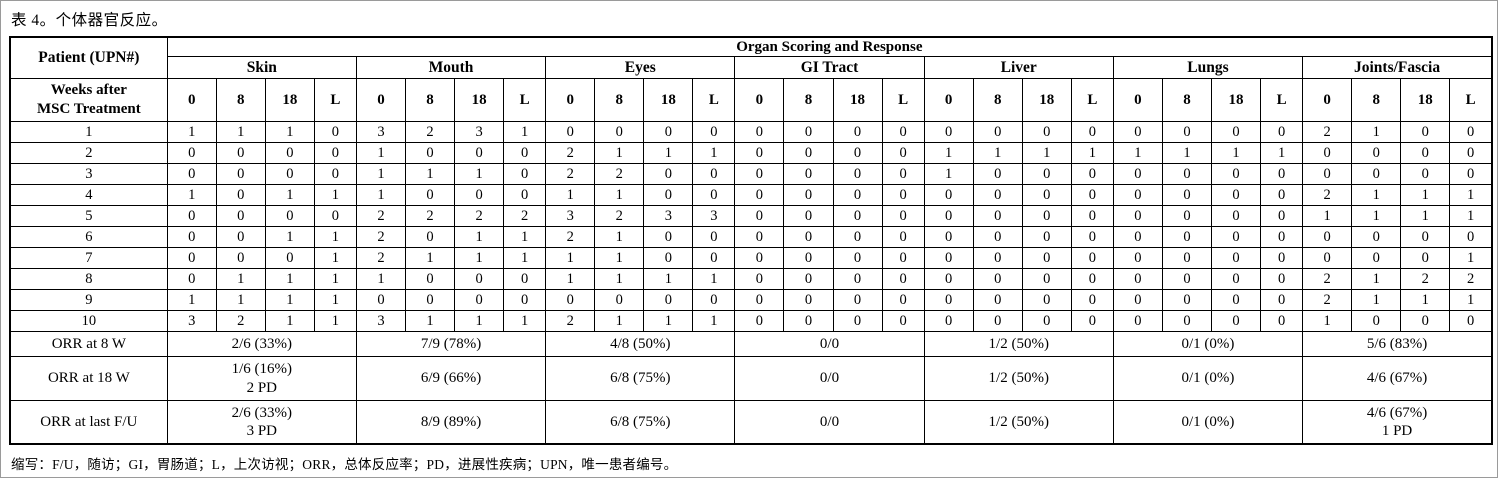 This screenshot has width=1500, height=480. I want to click on patient-id-cell: 4, so click(88, 195).